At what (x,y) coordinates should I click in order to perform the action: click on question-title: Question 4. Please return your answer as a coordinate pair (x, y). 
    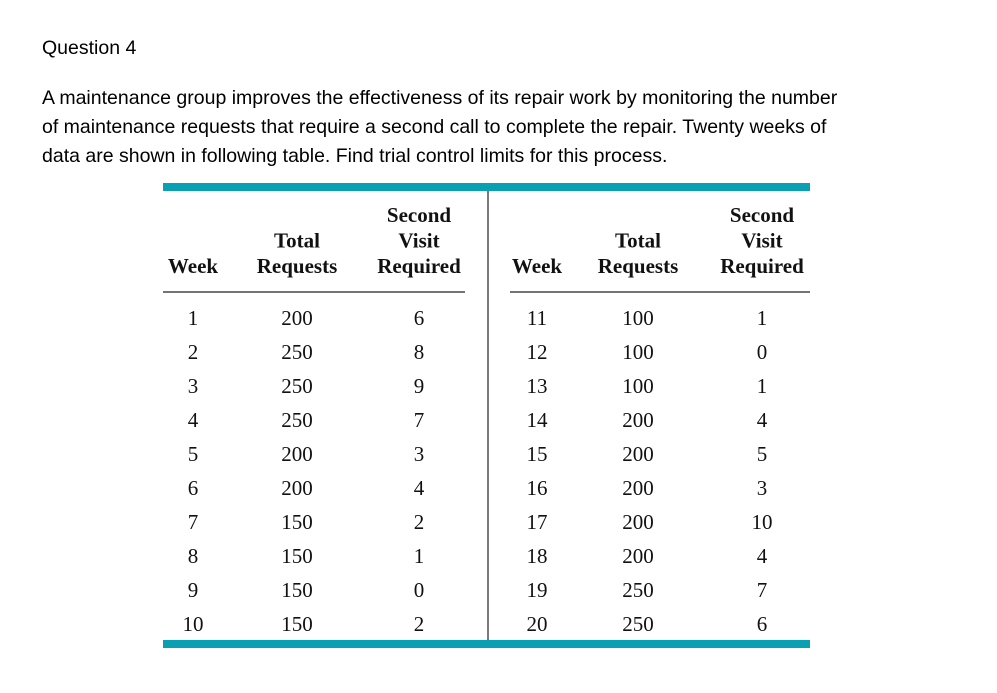
    Looking at the image, I should click on (89, 48).